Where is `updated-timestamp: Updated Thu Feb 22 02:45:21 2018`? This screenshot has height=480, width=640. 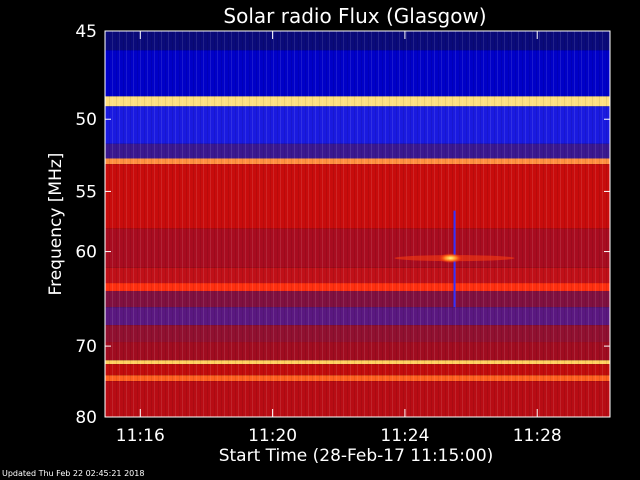
updated-timestamp: Updated Thu Feb 22 02:45:21 2018 is located at coordinates (73, 473).